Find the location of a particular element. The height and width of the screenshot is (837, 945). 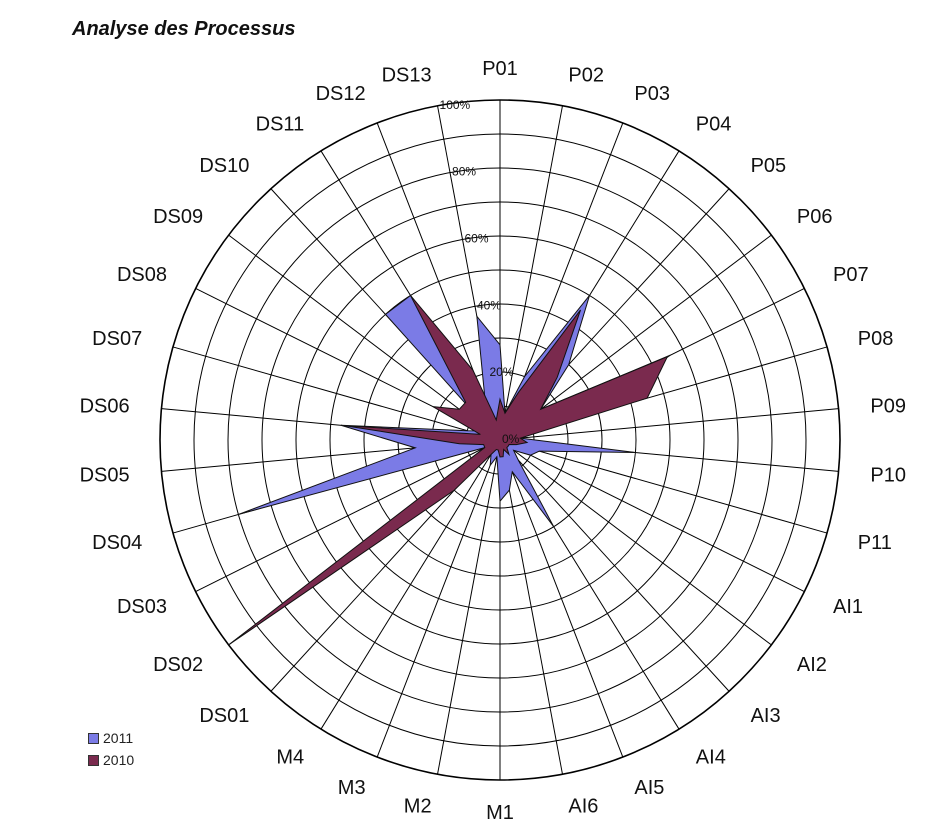

spoke-ds03 is located at coordinates (348, 515).